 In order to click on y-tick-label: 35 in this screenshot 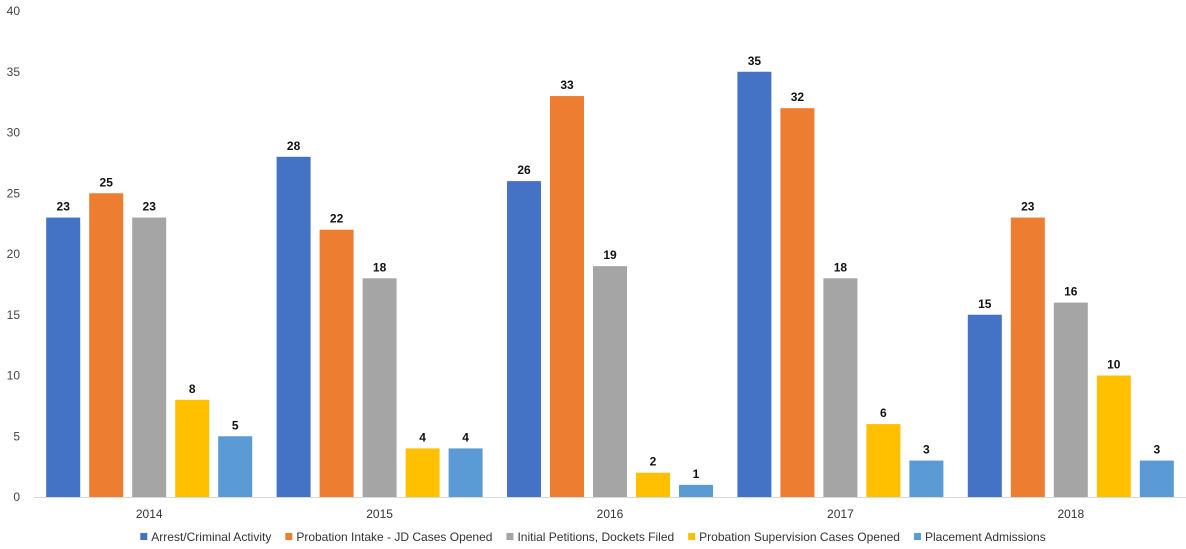, I will do `click(14, 72)`.